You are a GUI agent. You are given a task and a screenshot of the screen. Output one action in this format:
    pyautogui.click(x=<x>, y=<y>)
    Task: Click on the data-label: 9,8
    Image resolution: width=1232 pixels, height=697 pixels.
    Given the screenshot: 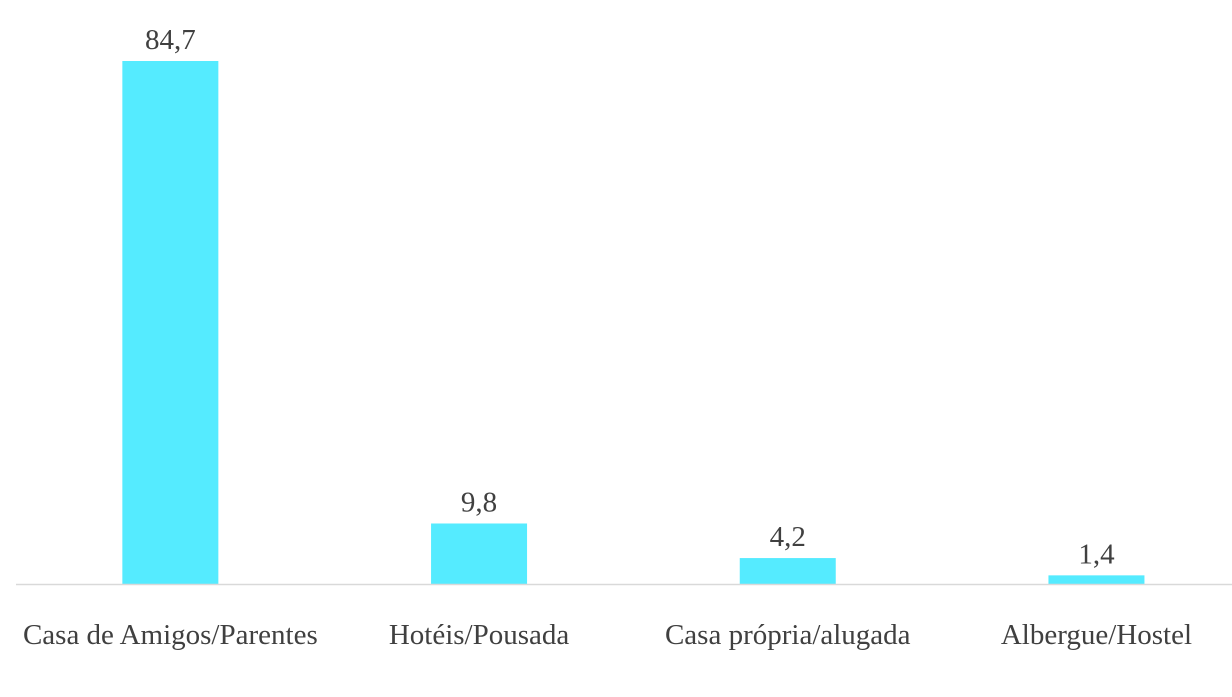 What is the action you would take?
    pyautogui.click(x=479, y=502)
    